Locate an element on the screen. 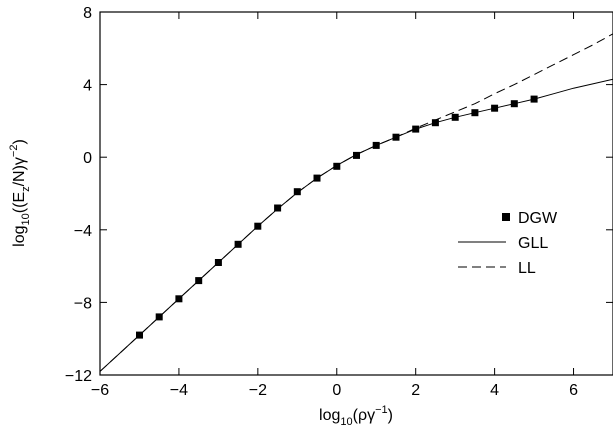 This screenshot has width=613, height=435. x-tick-label: 6 is located at coordinates (573, 390).